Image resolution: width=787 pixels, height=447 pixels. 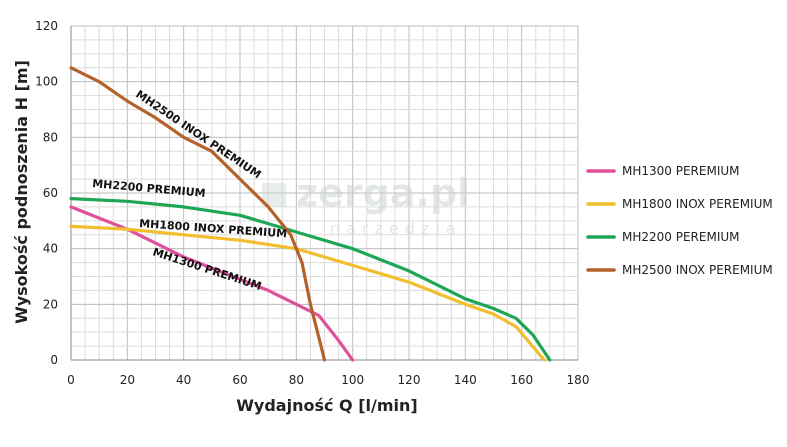 What do you see at coordinates (71, 380) in the screenshot?
I see `x-tick-label: 0` at bounding box center [71, 380].